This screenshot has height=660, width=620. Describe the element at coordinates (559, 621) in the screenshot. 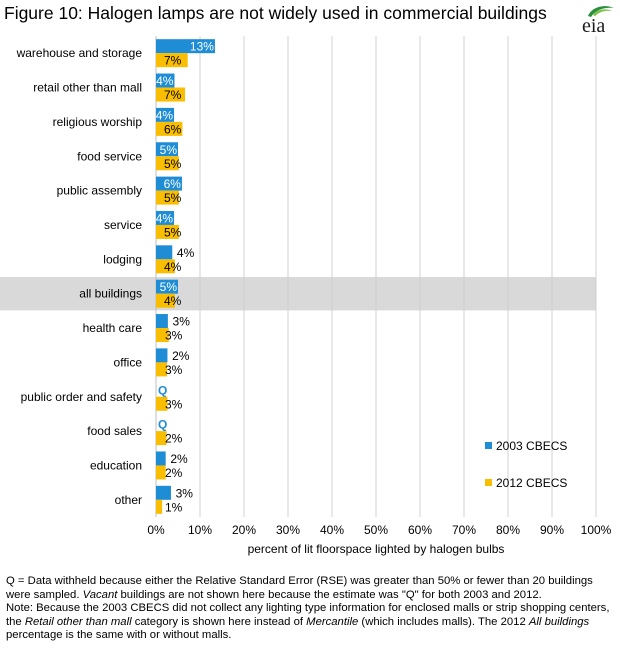

I see `footnote-all-buildings: All buildings` at that location.